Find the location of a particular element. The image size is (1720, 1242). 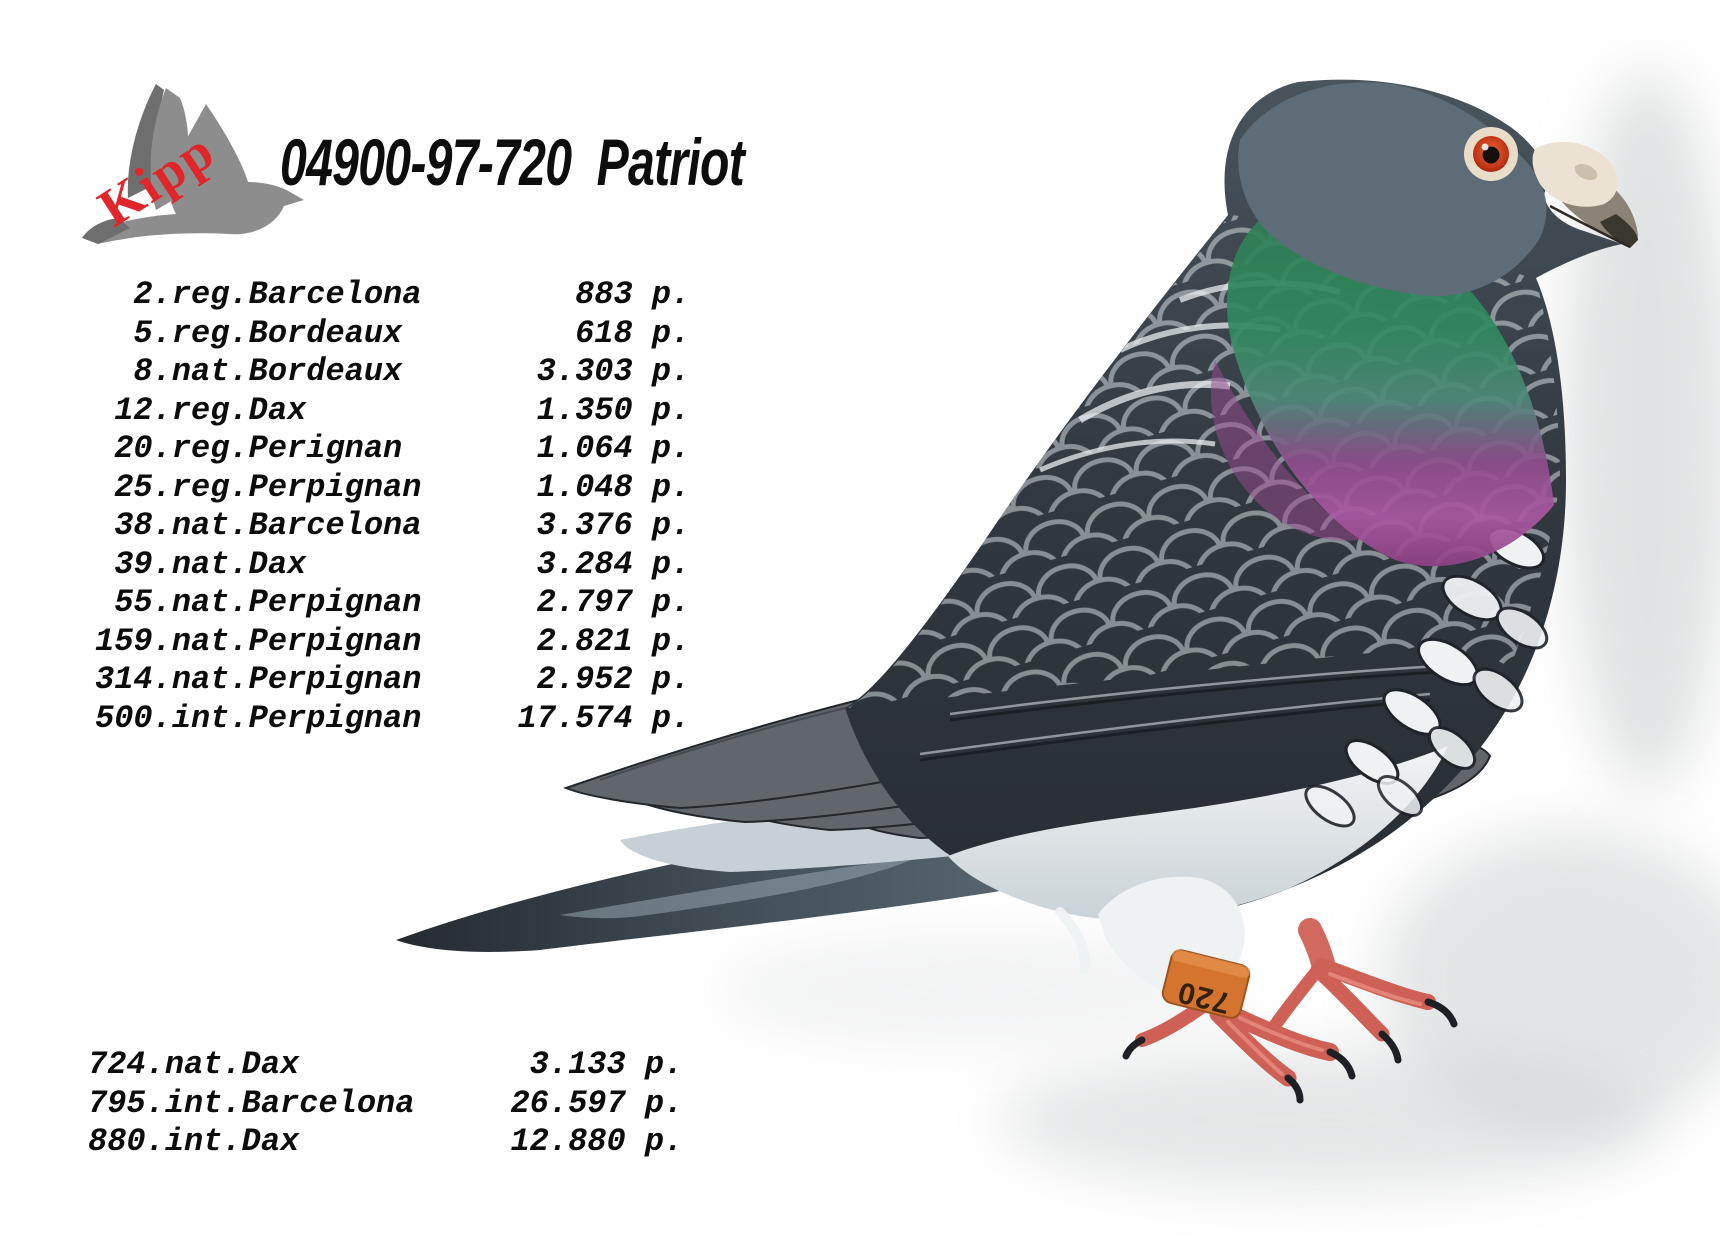

pigeon-ring-band: 720 is located at coordinates (1206, 984).